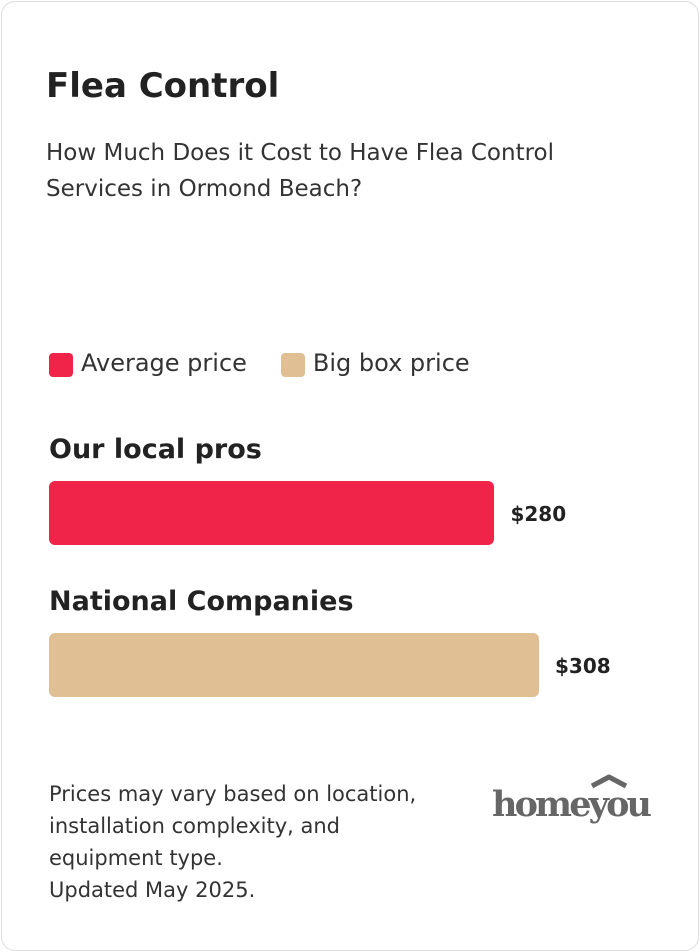 This screenshot has width=700, height=952. I want to click on legend-label: Big box price, so click(391, 363).